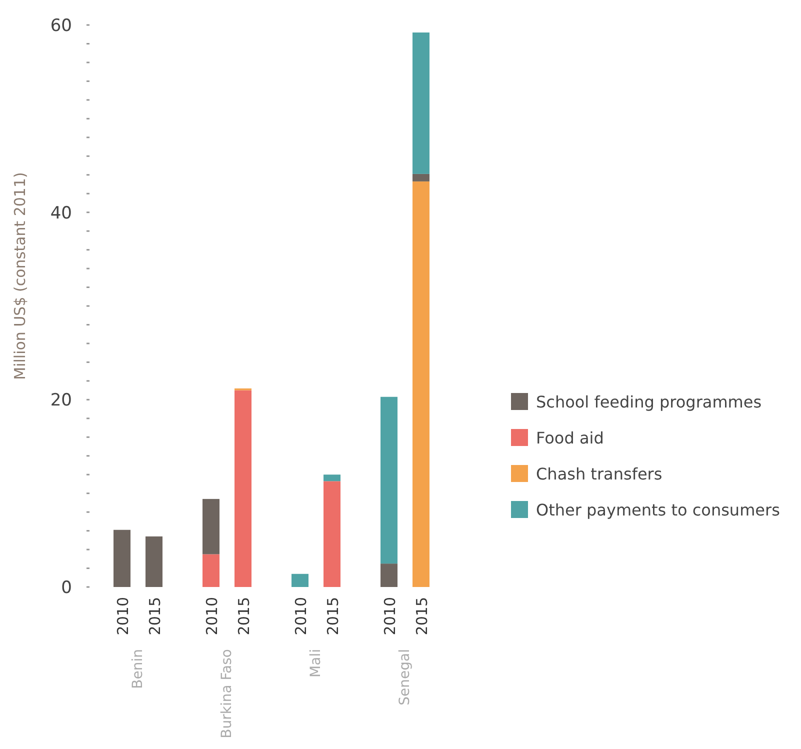 The width and height of the screenshot is (801, 749). Describe the element at coordinates (316, 663) in the screenshot. I see `text: Mali` at that location.